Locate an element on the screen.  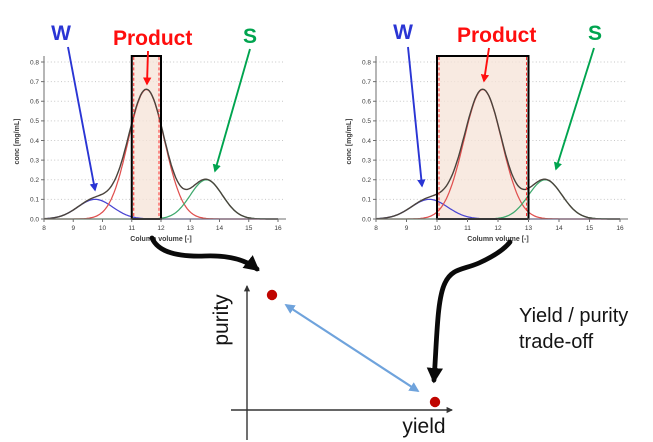
tradeoff-caption-line2: trade-off is located at coordinates (556, 342).